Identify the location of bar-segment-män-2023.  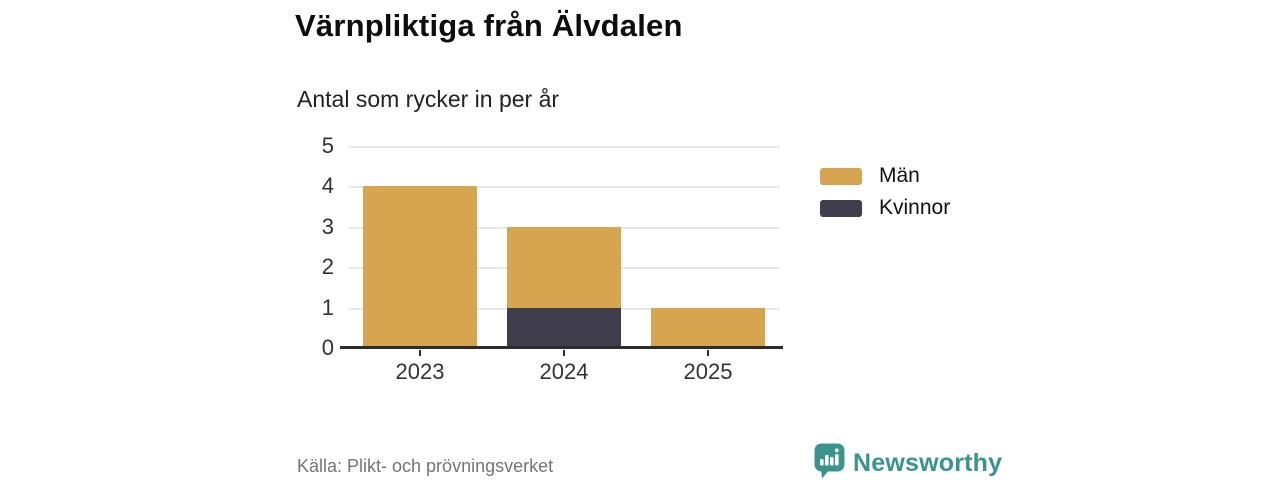
(420, 267).